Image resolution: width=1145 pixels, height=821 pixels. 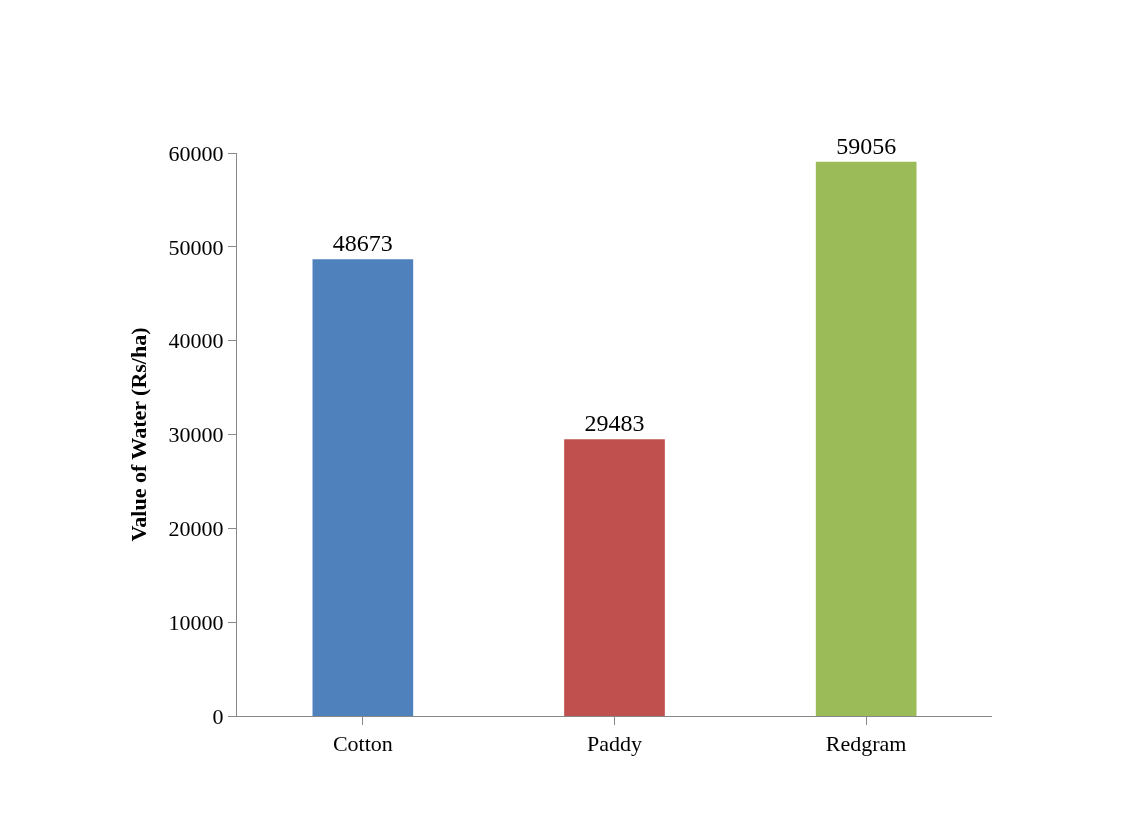 What do you see at coordinates (196, 247) in the screenshot?
I see `y-tick-label: 50000` at bounding box center [196, 247].